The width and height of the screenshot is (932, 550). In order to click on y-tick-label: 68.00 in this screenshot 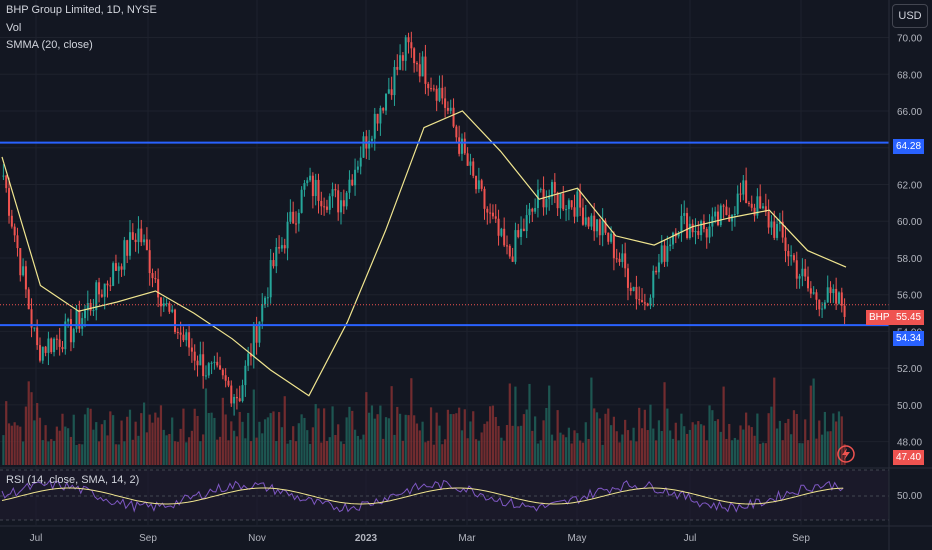, I will do `click(909, 75)`.